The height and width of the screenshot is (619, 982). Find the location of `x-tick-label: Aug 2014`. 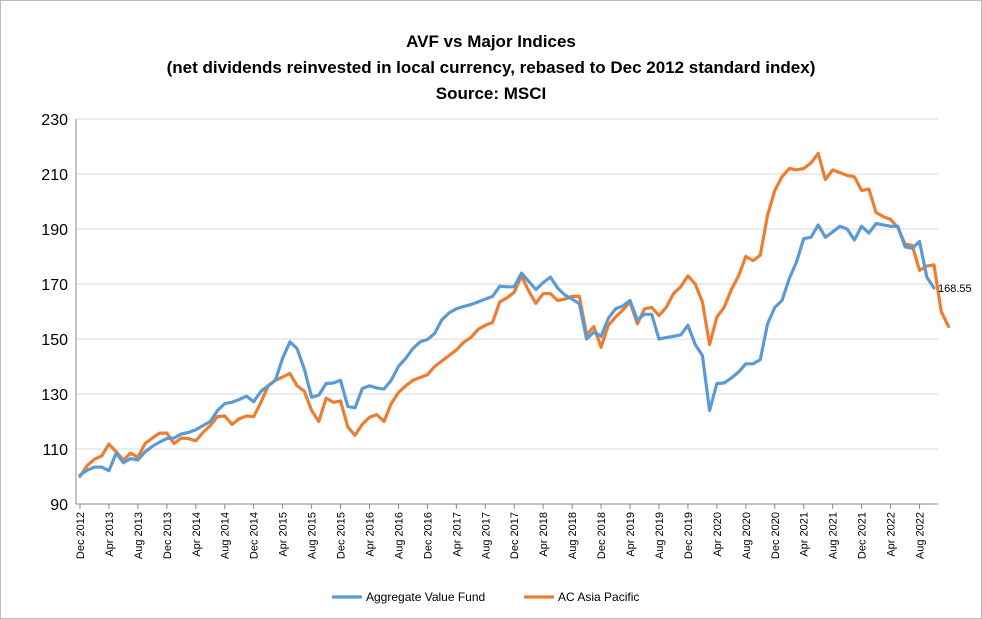

x-tick-label: Aug 2014 is located at coordinates (226, 535).